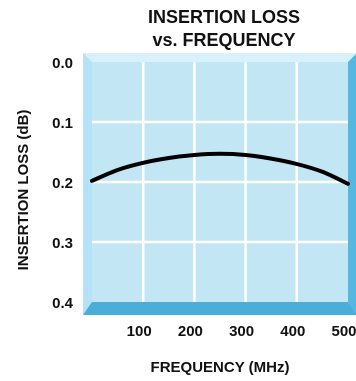  I want to click on chart-title-line-1: INSERTION LOSS, so click(224, 17).